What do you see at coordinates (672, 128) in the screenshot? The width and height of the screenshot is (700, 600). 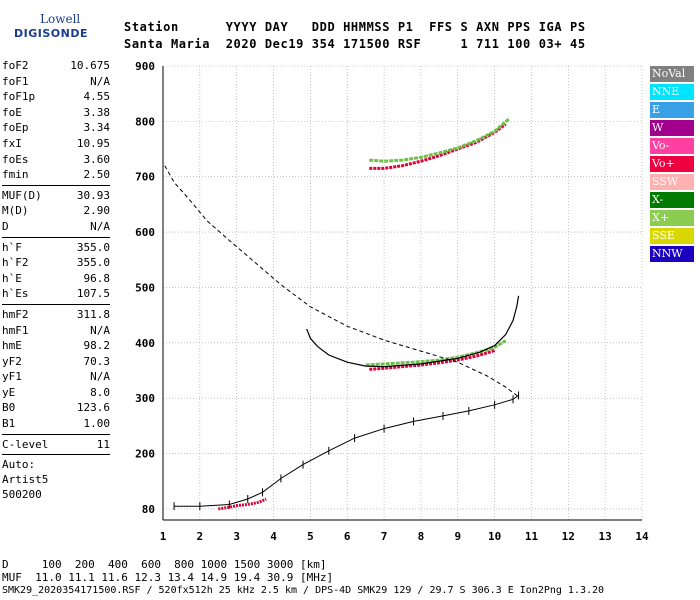 I see `legend-item: W` at bounding box center [672, 128].